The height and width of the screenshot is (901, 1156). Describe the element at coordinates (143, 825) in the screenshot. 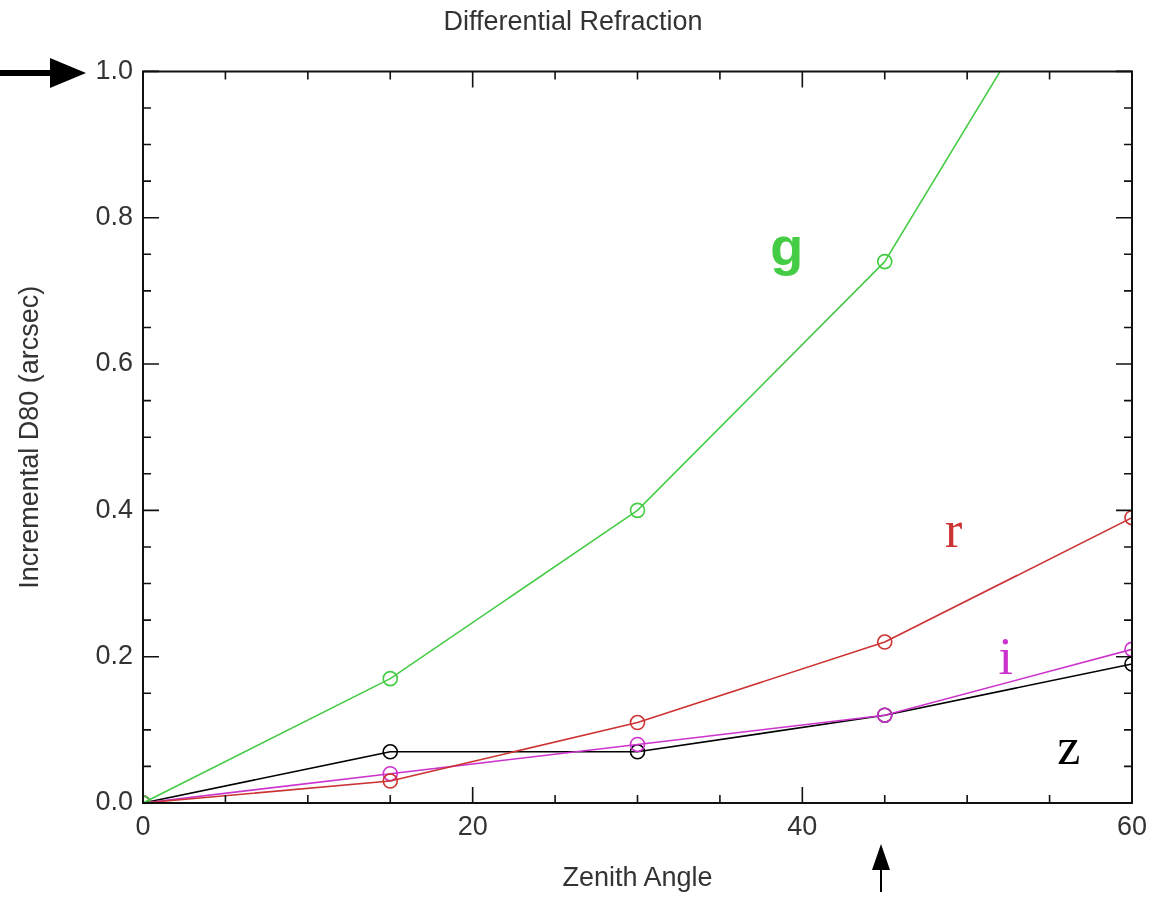

I see `x-tick-label: 0` at that location.